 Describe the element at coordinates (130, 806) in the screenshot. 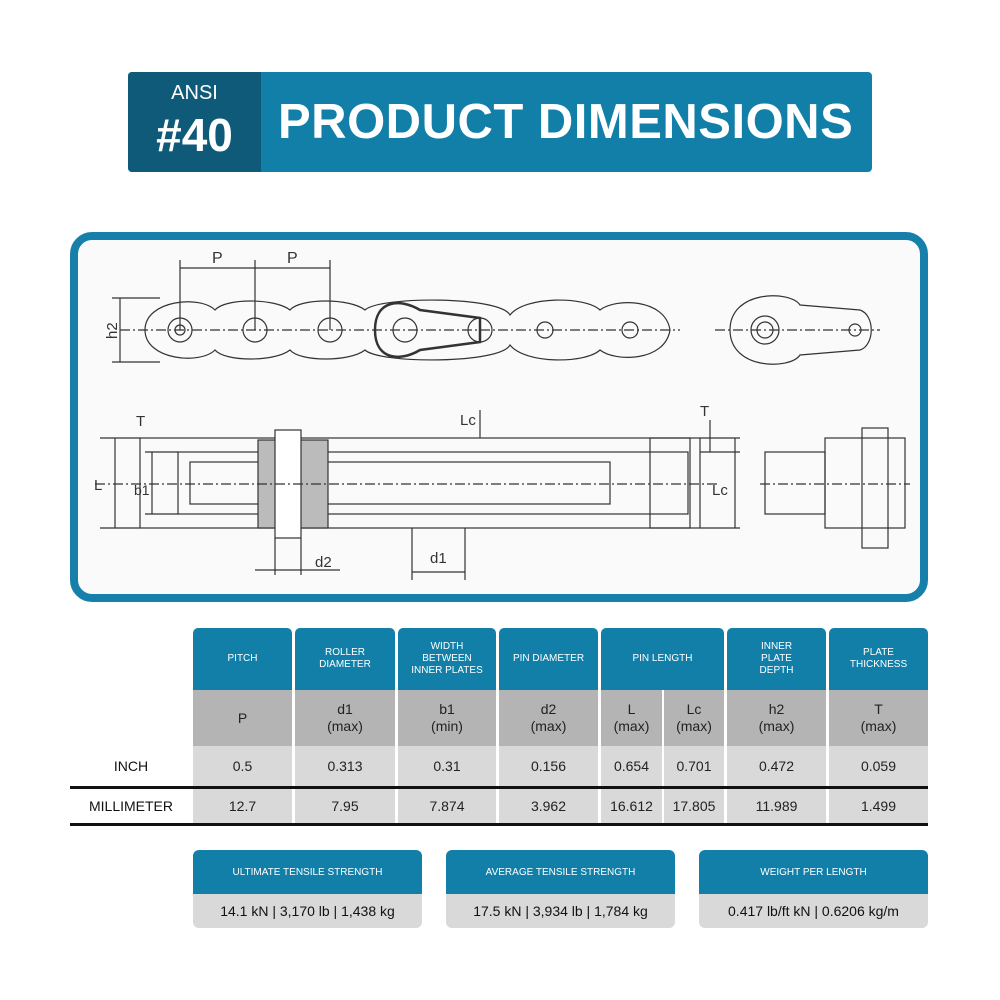

I see `row-label: MILLIMETER` at that location.